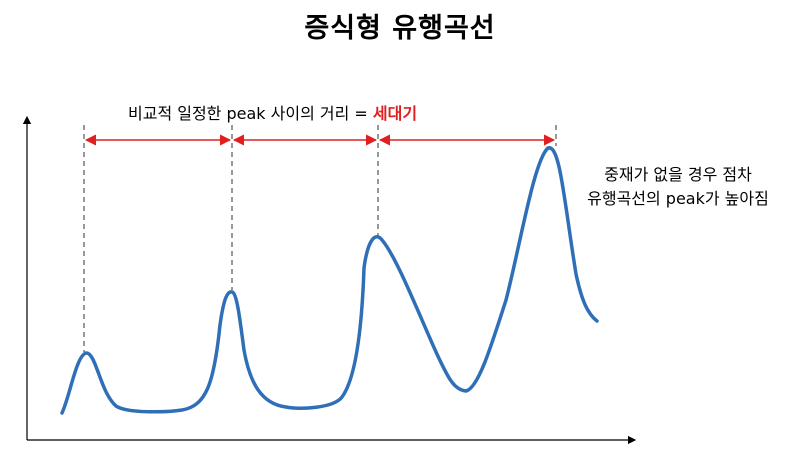 Image resolution: width=800 pixels, height=454 pixels. What do you see at coordinates (678, 187) in the screenshot?
I see `peak-annotation: 중재가 없을 경우 점차 유행곡선의 peak가 높아짐` at bounding box center [678, 187].